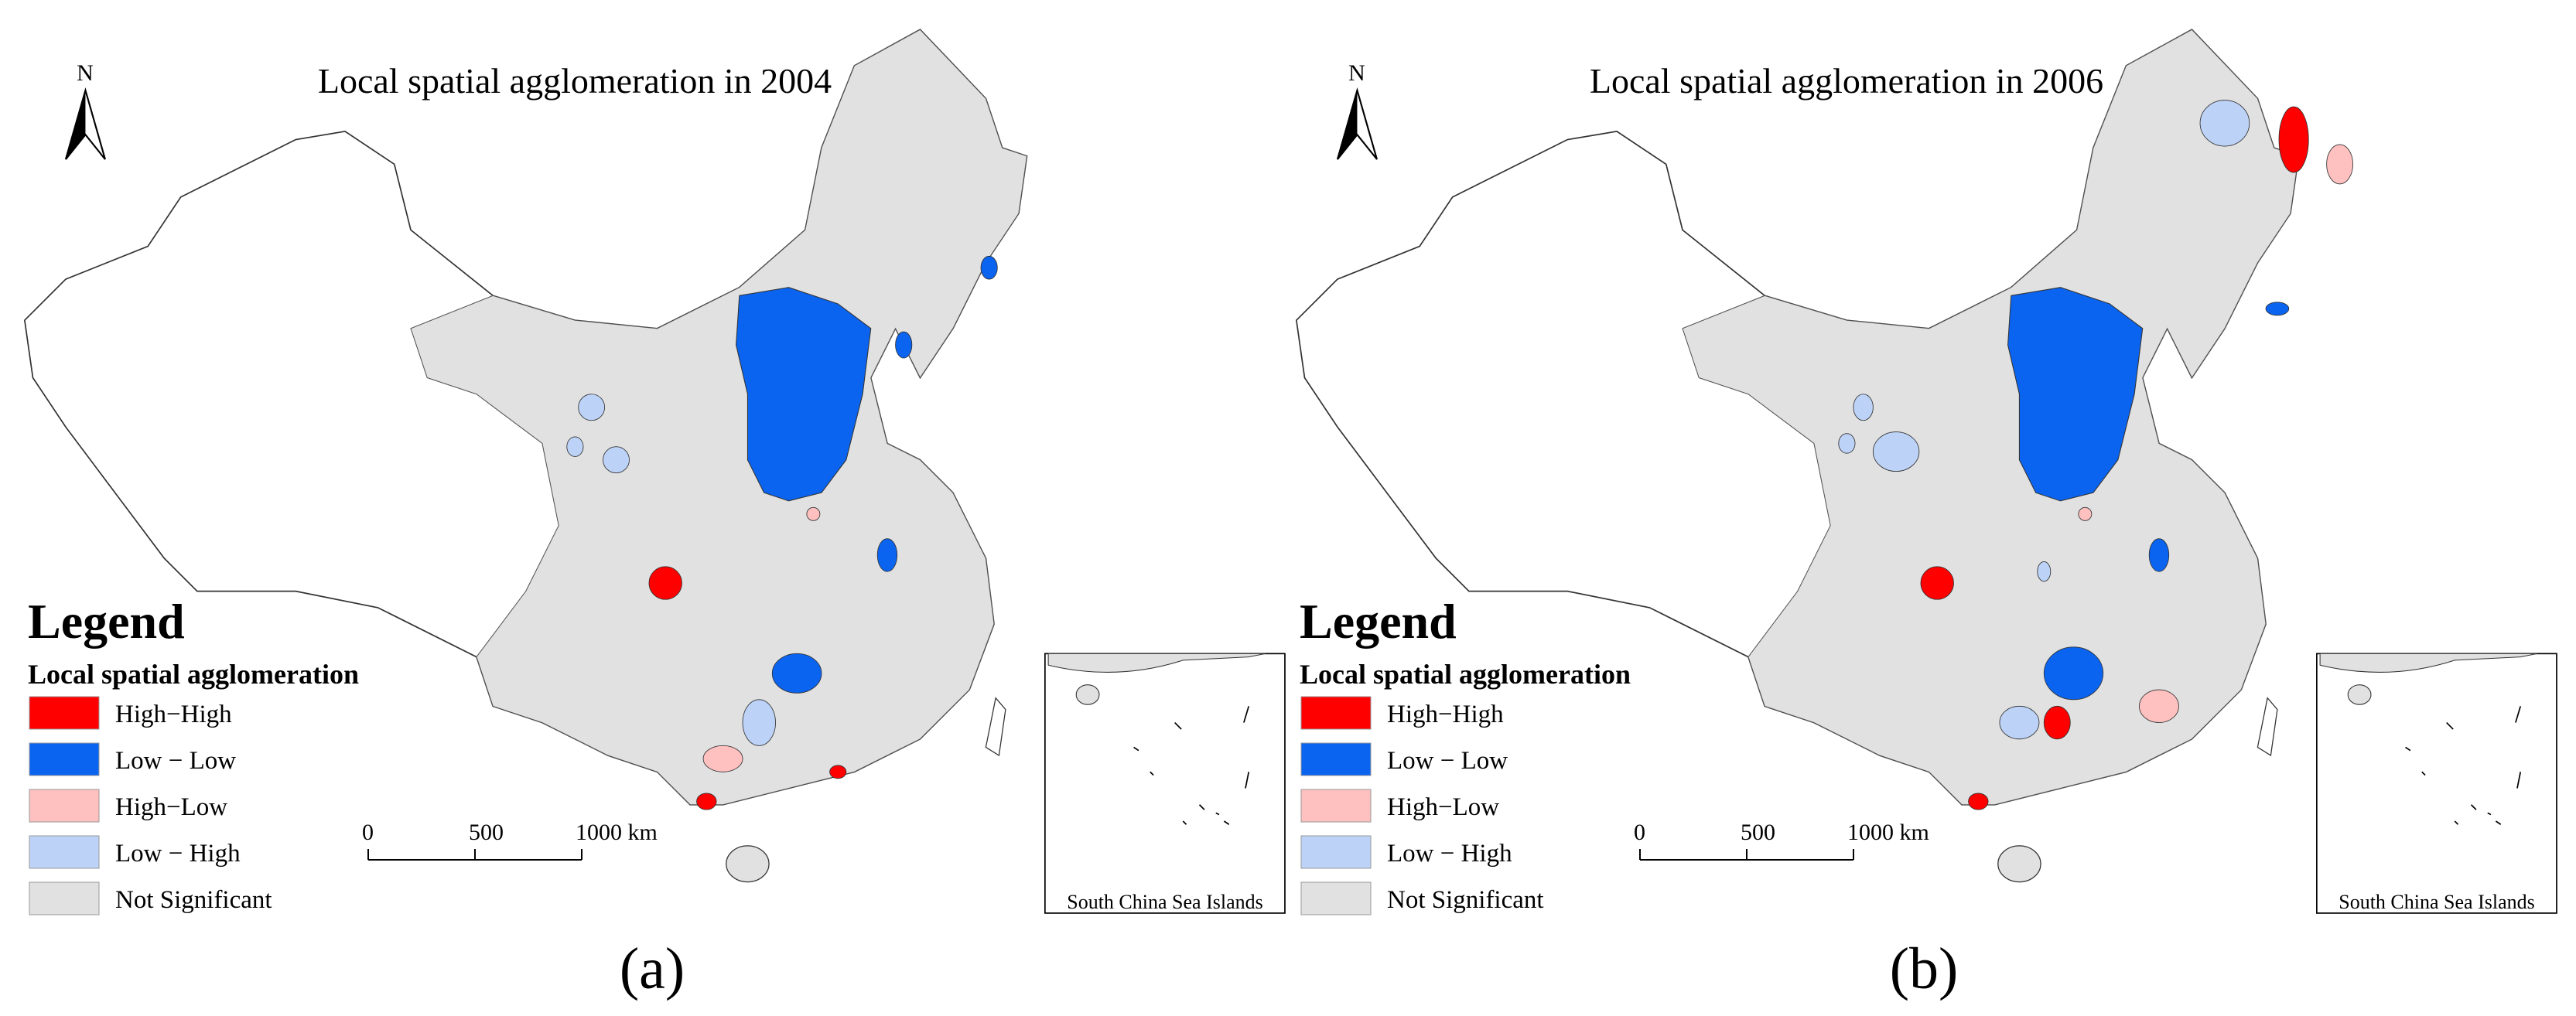  Describe the element at coordinates (575, 81) in the screenshot. I see `map-title: Local spatial agglomeration in 2004` at that location.